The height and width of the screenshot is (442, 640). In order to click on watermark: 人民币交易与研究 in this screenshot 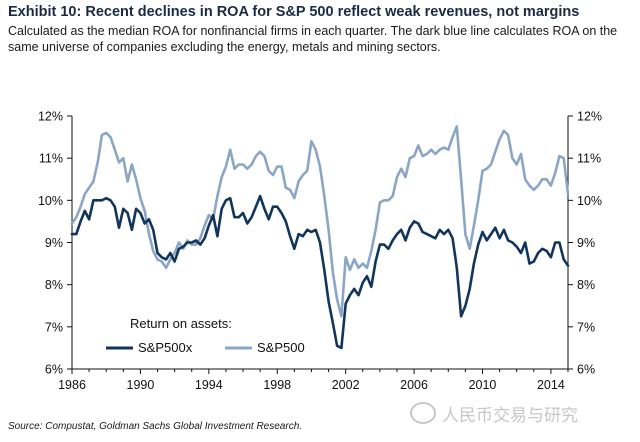, I will do `click(523, 413)`.